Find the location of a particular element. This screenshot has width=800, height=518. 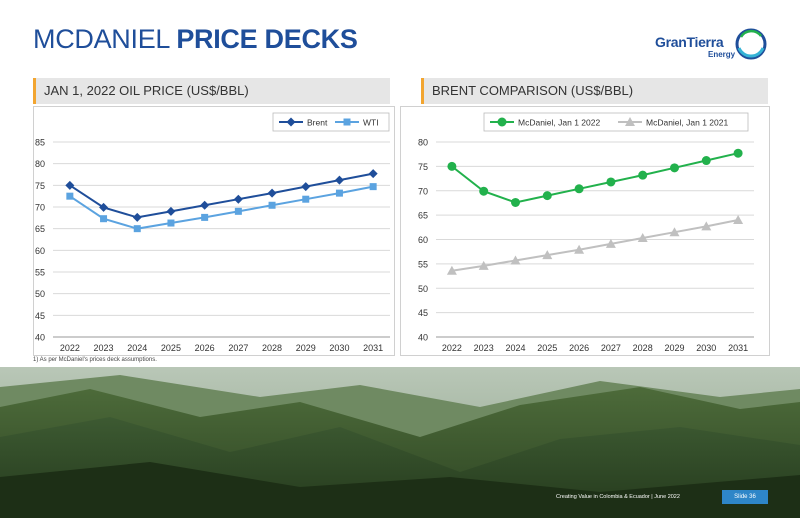

x-tick-label: 2022 is located at coordinates (70, 348).